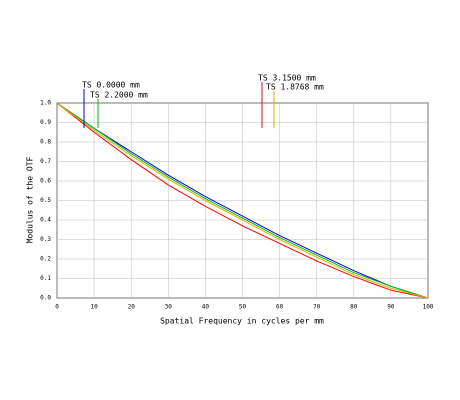 The width and height of the screenshot is (460, 400). I want to click on x-tick-label: 40, so click(206, 307).